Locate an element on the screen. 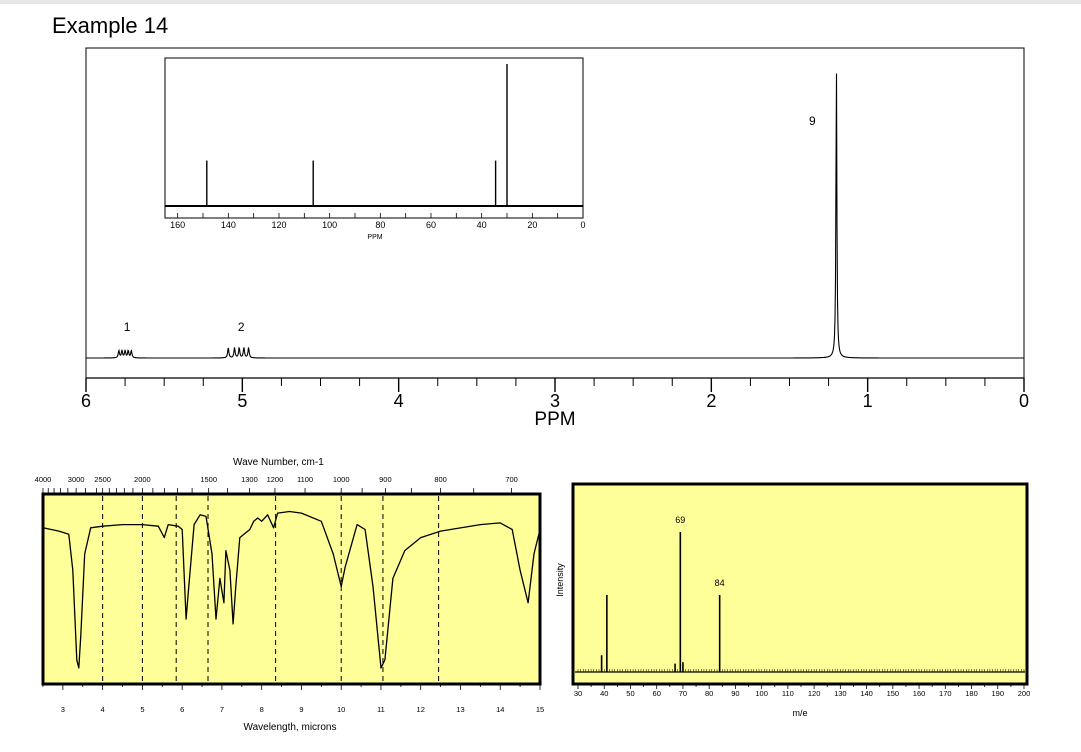  ir-top-tick-label: 1500 is located at coordinates (208, 479).